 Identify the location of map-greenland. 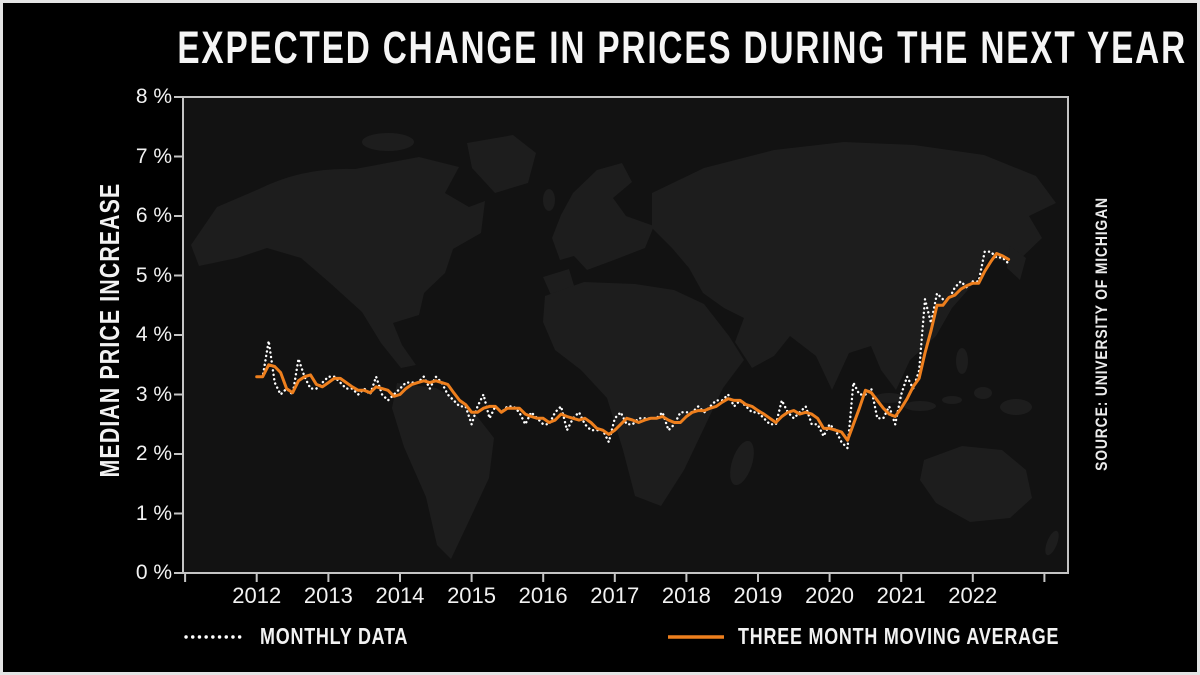
(501, 164).